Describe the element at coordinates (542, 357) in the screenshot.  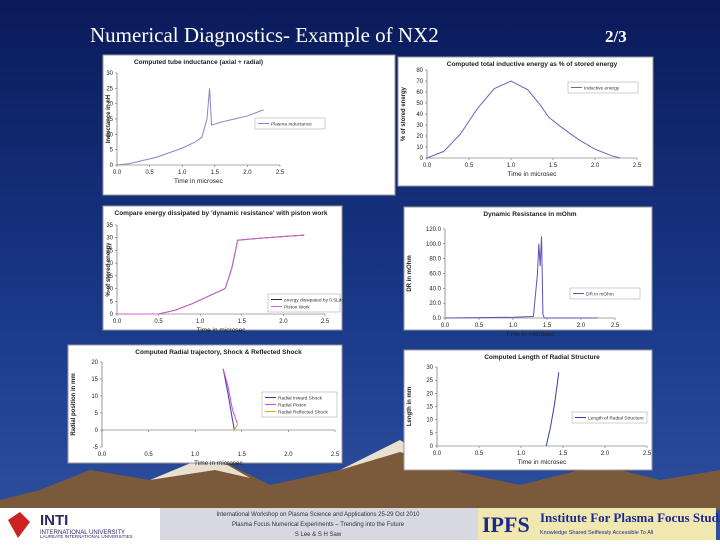
I see `chart-title: Computed Length of Radial Structure` at that location.